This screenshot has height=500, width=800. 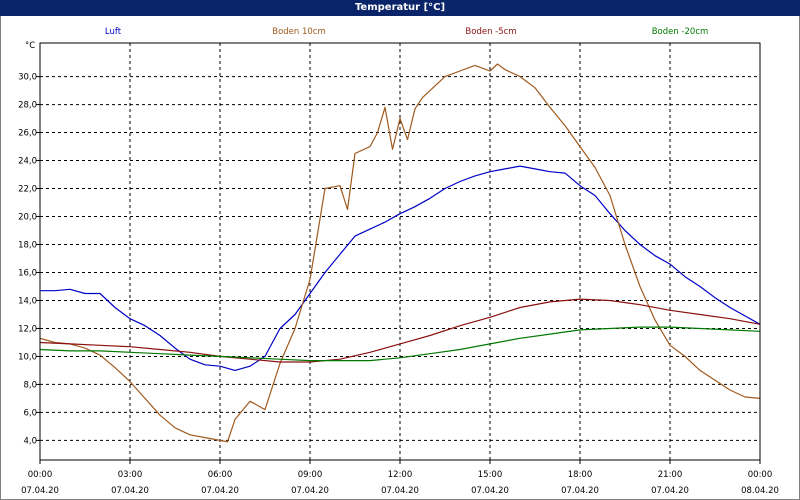 I want to click on series-line-boden-20cm, so click(x=400, y=344).